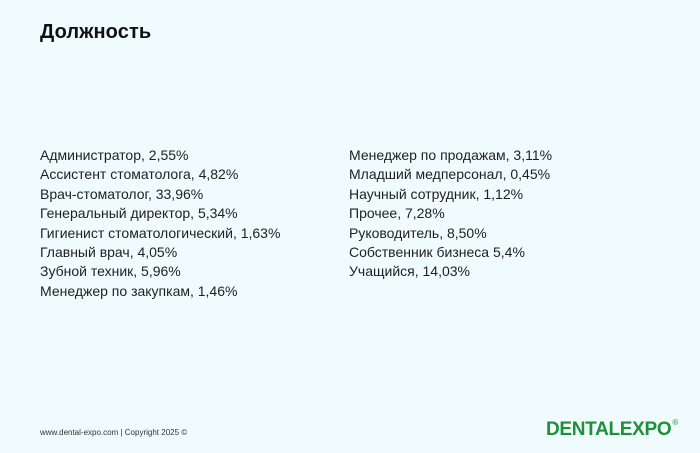 This screenshot has width=700, height=453. Describe the element at coordinates (675, 422) in the screenshot. I see `registered-mark: ®` at that location.